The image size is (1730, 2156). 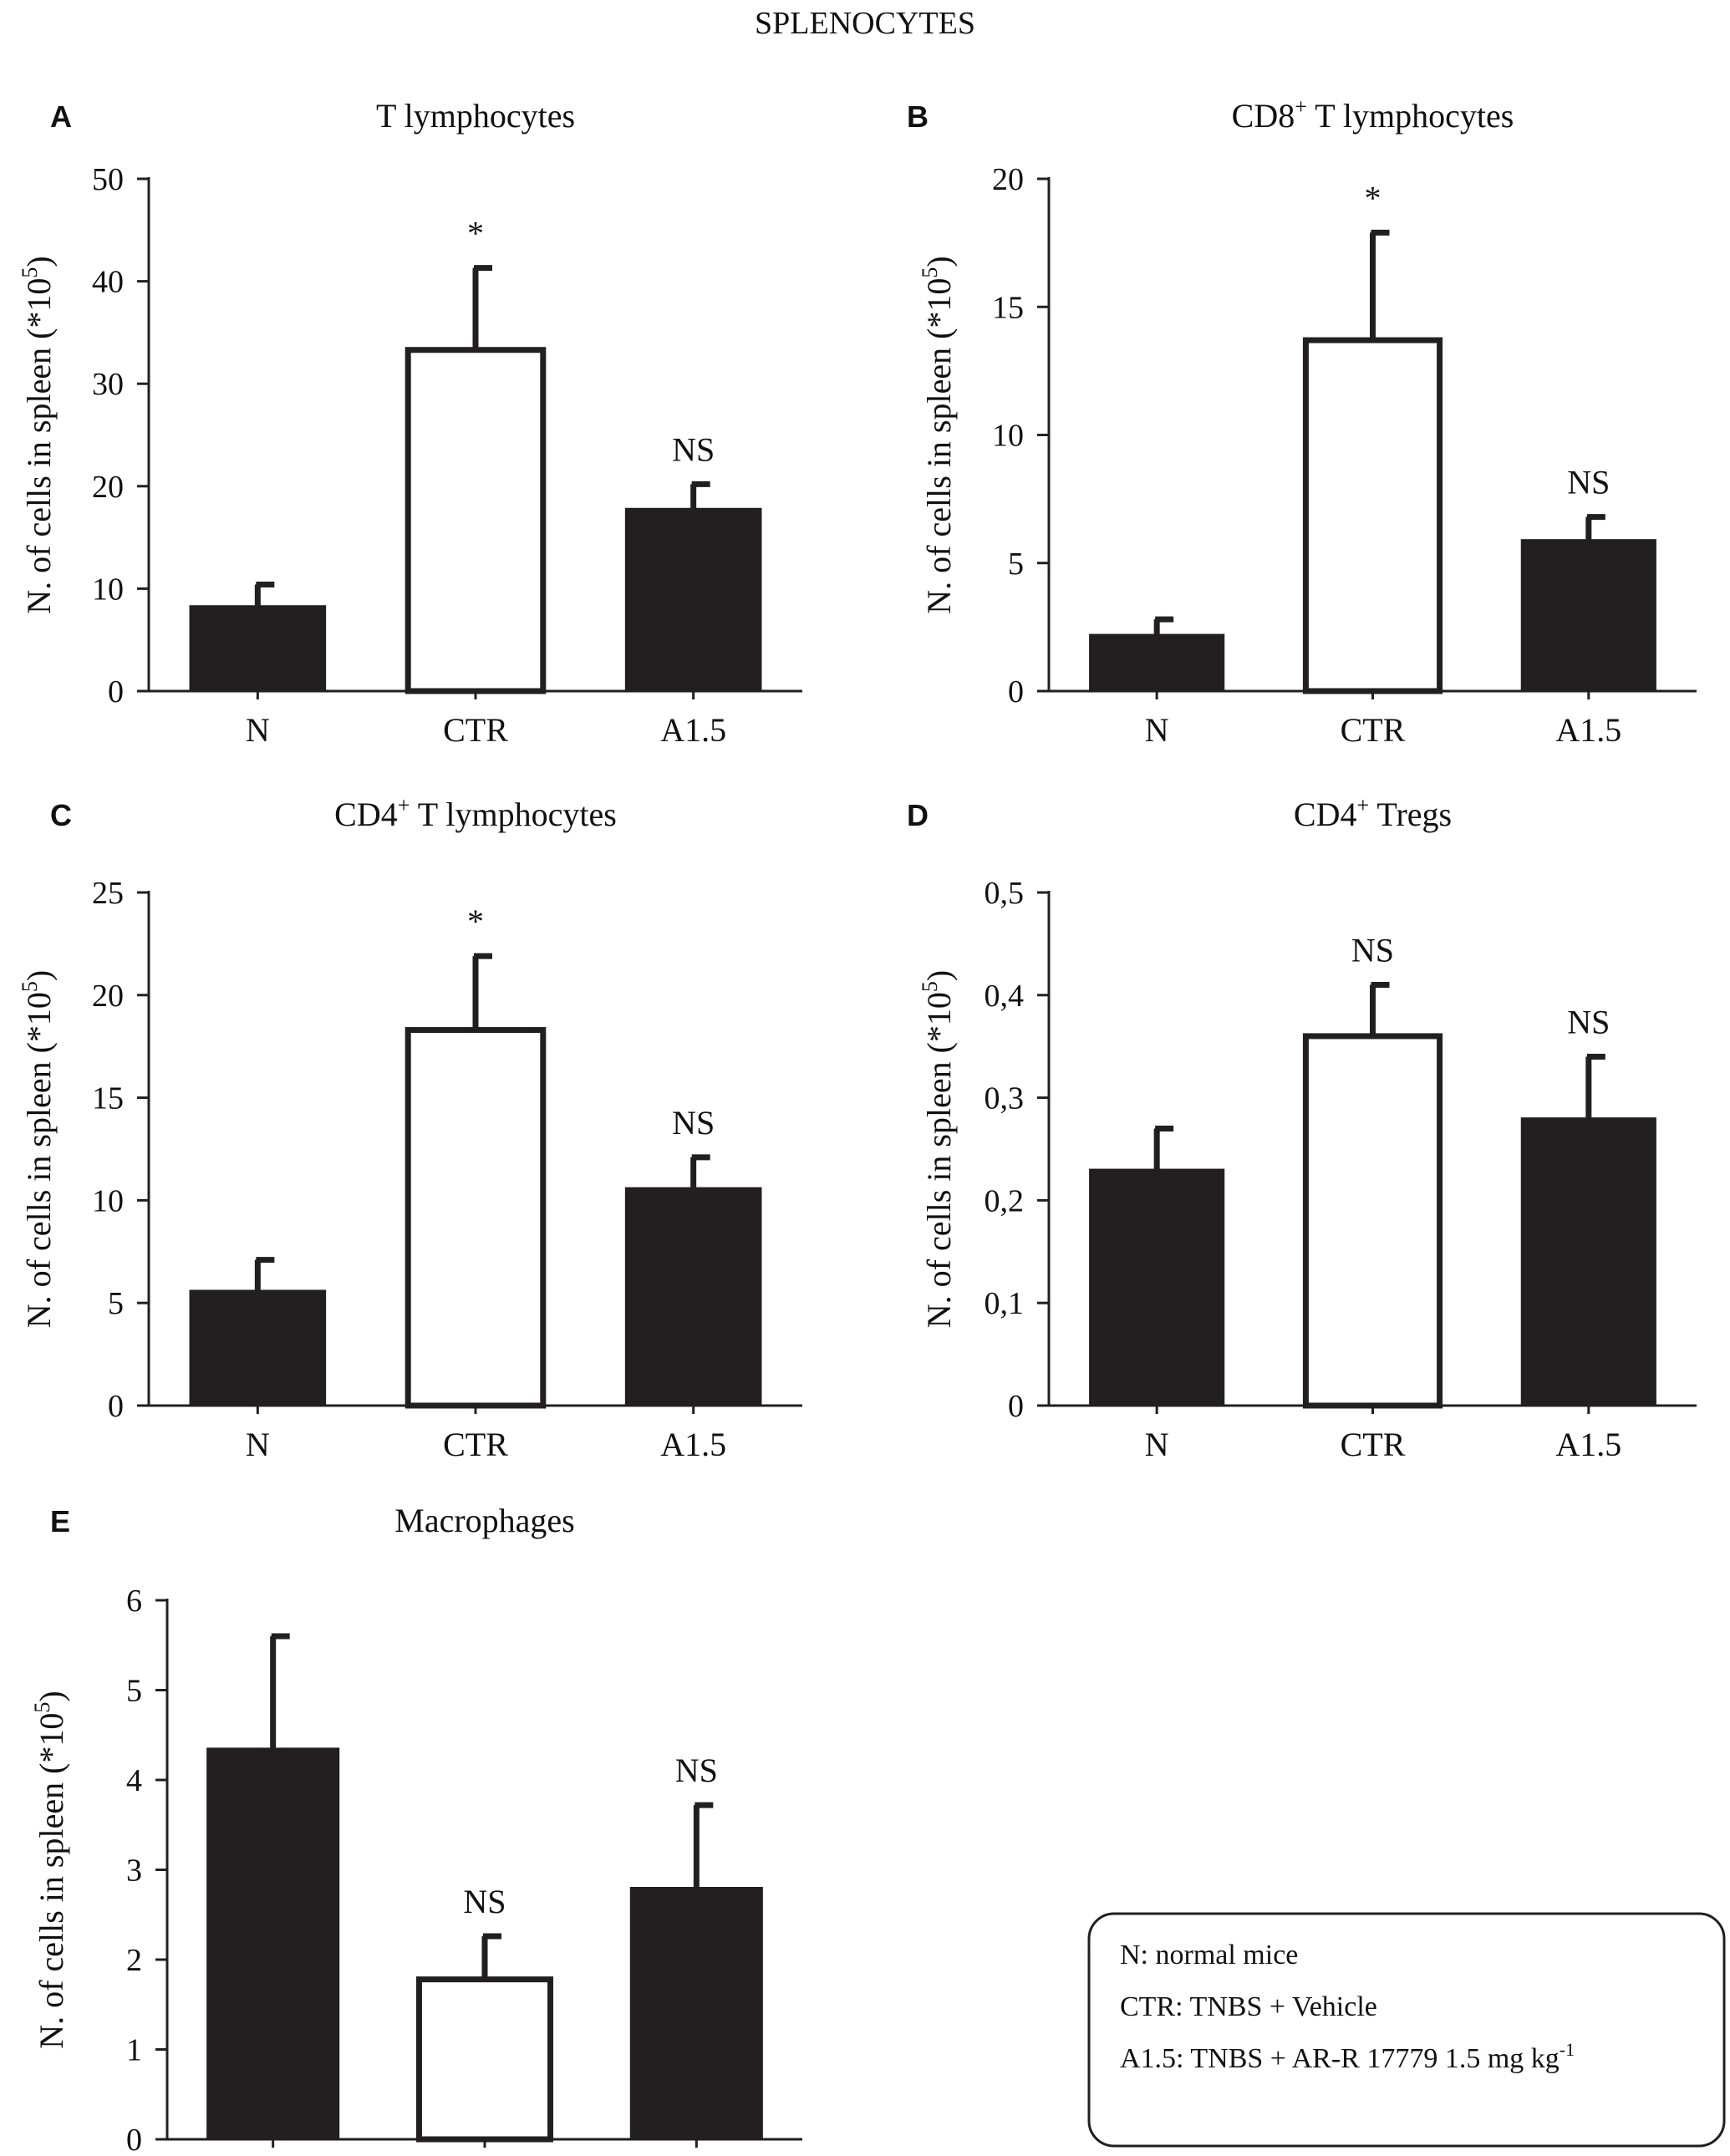 What do you see at coordinates (475, 813) in the screenshot?
I see `chart-title: CD4+ T lymphocytes` at bounding box center [475, 813].